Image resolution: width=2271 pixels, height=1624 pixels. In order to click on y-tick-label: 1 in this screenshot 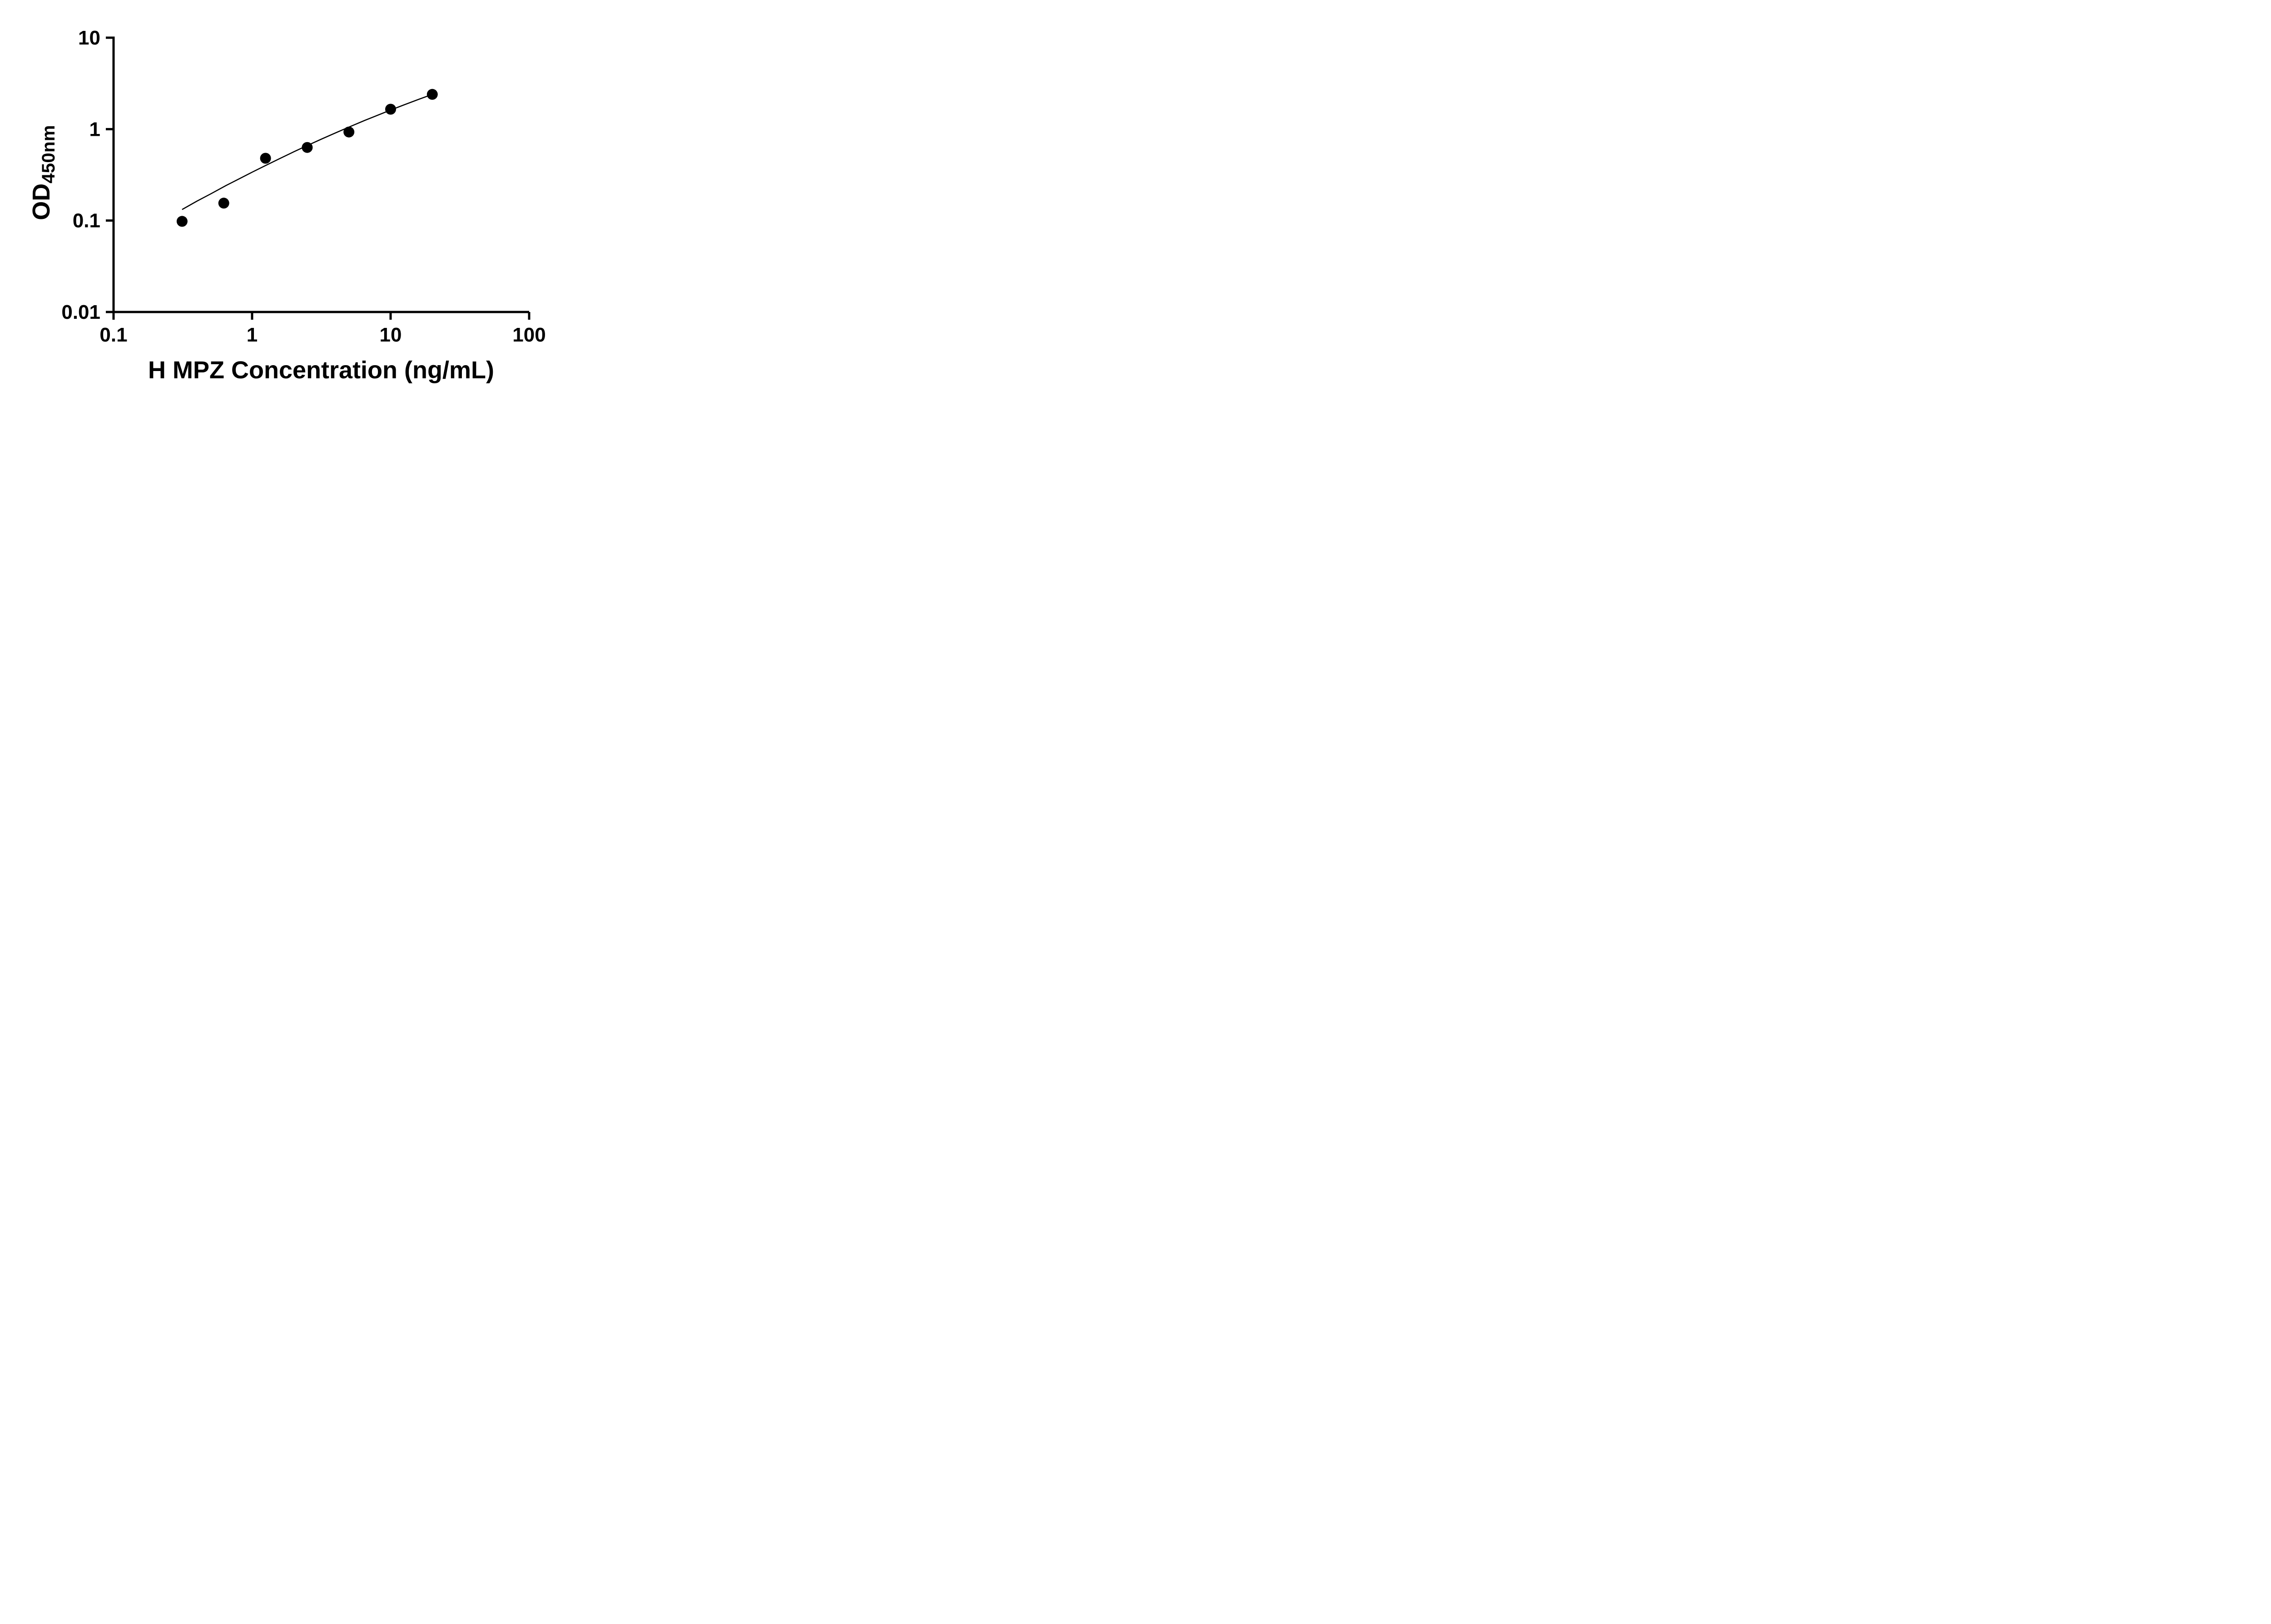, I will do `click(94, 129)`.